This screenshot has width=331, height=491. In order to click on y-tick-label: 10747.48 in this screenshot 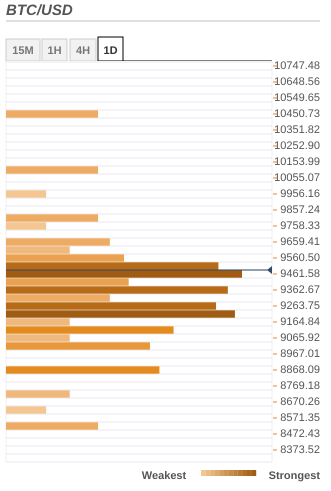, I will do `click(297, 66)`.